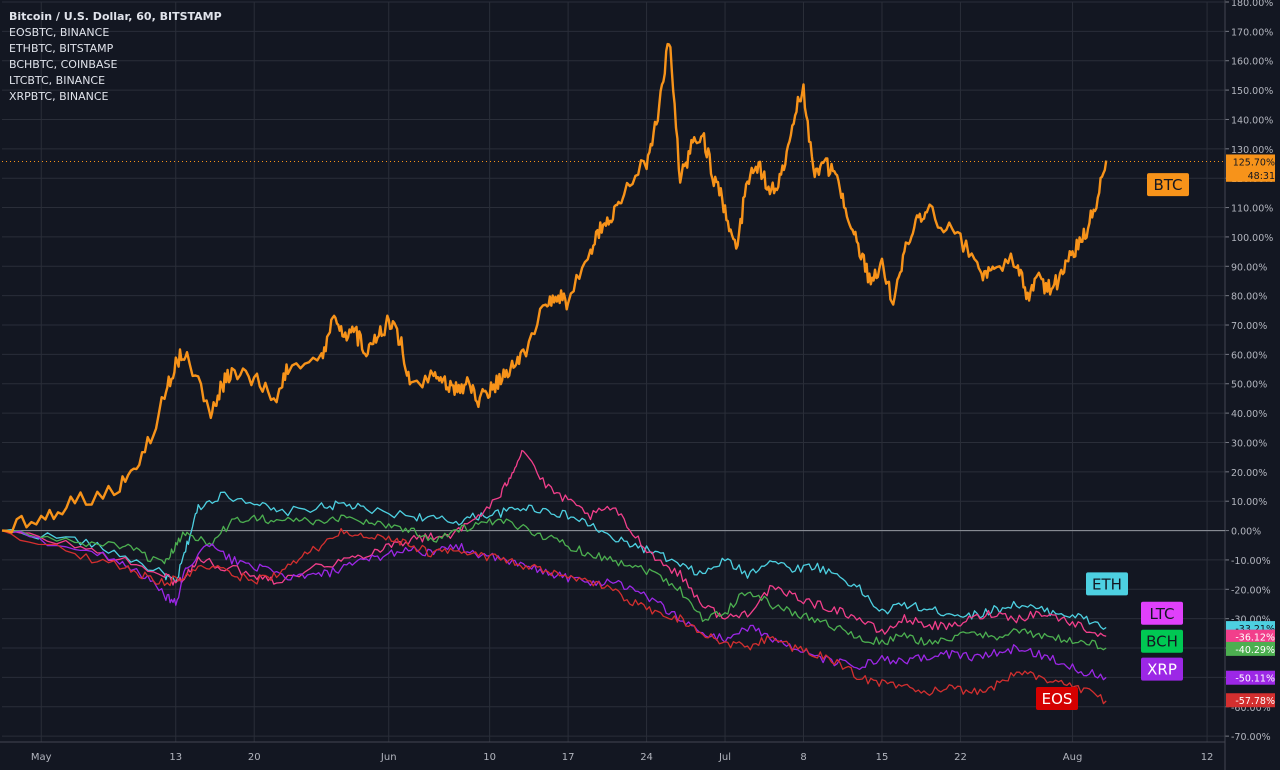 The width and height of the screenshot is (1280, 770). I want to click on x-tick-label: 12, so click(1207, 757).